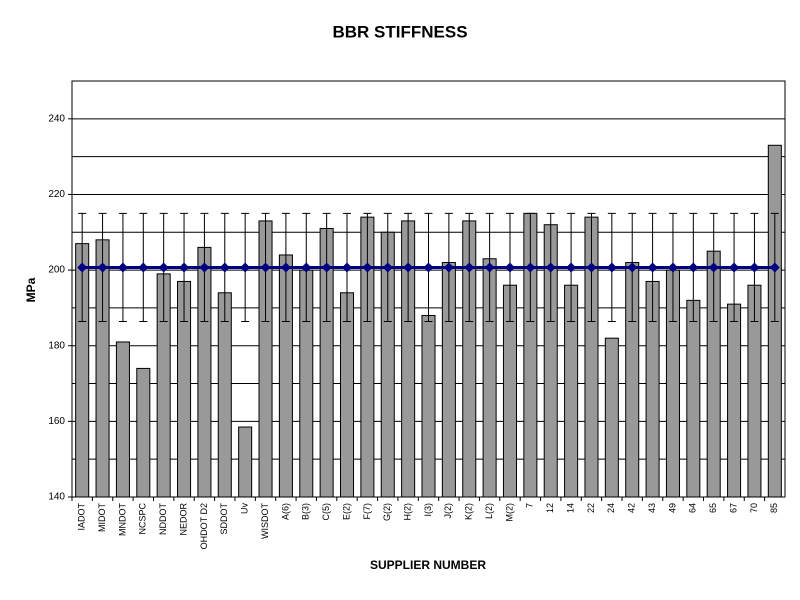 This screenshot has height=600, width=800. What do you see at coordinates (754, 508) in the screenshot?
I see `x-tick-label: 70` at bounding box center [754, 508].